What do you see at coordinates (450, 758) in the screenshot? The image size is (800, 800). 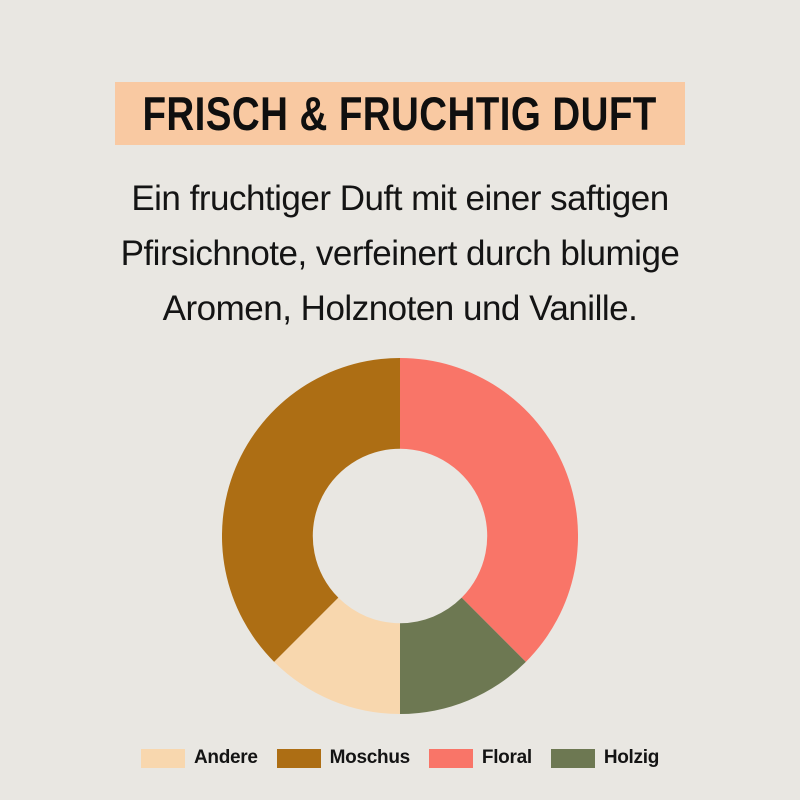 I see `legend-swatch-floral` at bounding box center [450, 758].